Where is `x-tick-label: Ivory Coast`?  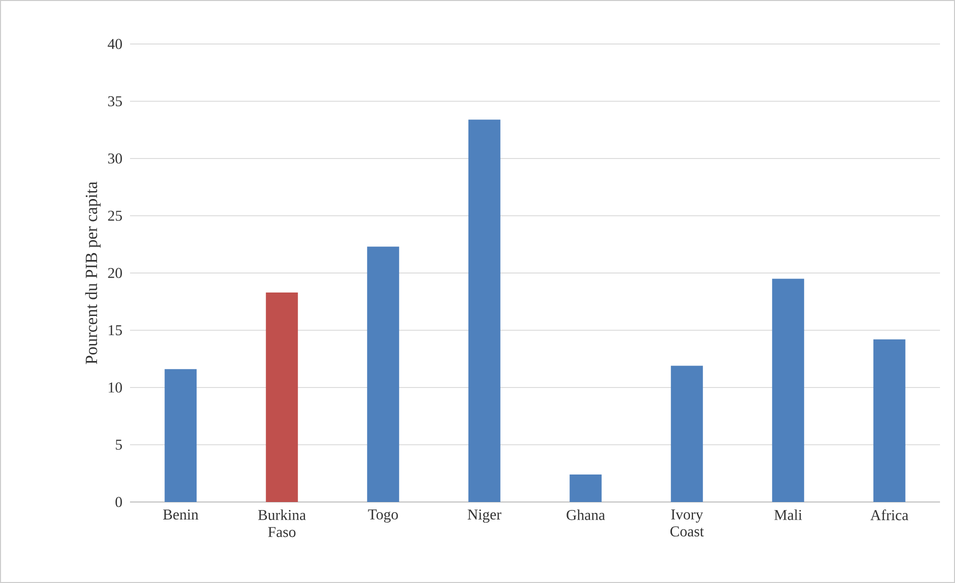
x-tick-label: Ivory Coast is located at coordinates (687, 523).